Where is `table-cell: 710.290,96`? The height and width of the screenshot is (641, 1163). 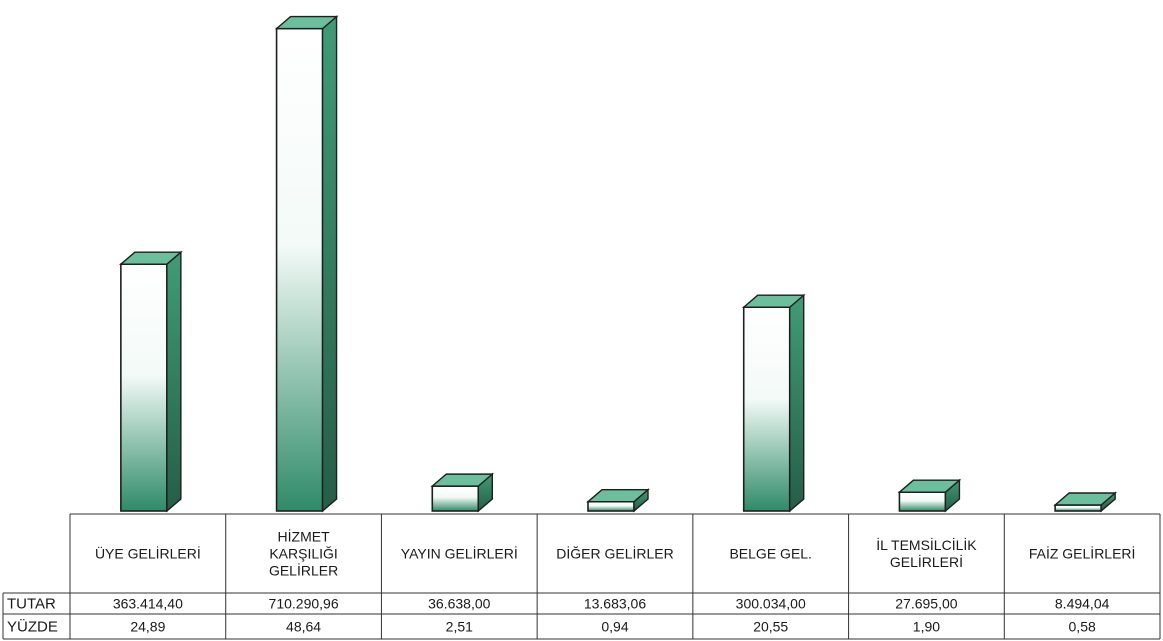
table-cell: 710.290,96 is located at coordinates (304, 604).